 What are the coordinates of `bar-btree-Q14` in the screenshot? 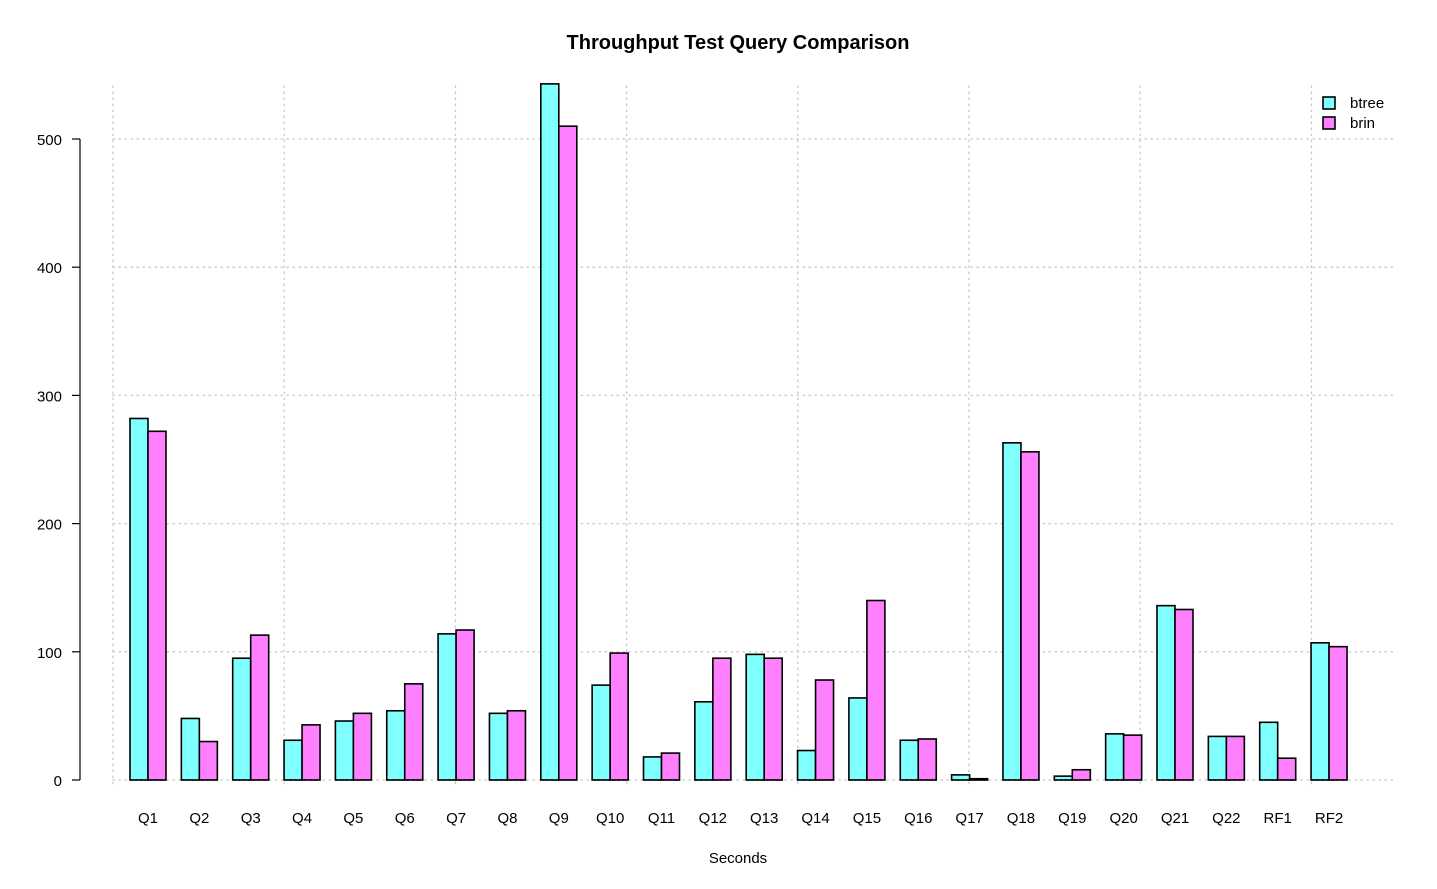 It's located at (806, 765).